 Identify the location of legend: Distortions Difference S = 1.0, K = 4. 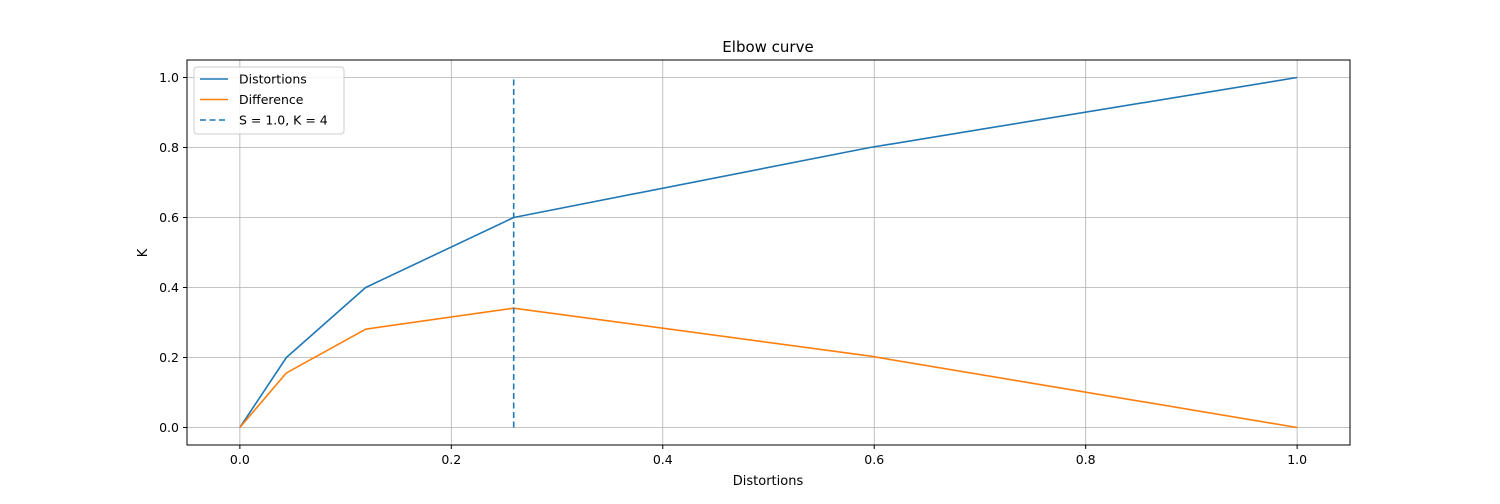
(269, 100).